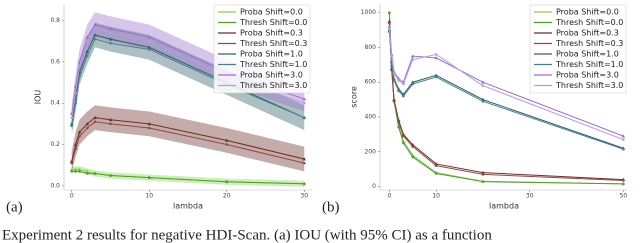 This screenshot has width=640, height=243. Describe the element at coordinates (589, 22) in the screenshot. I see `legend-label: Thresh Shift=0.0` at that location.